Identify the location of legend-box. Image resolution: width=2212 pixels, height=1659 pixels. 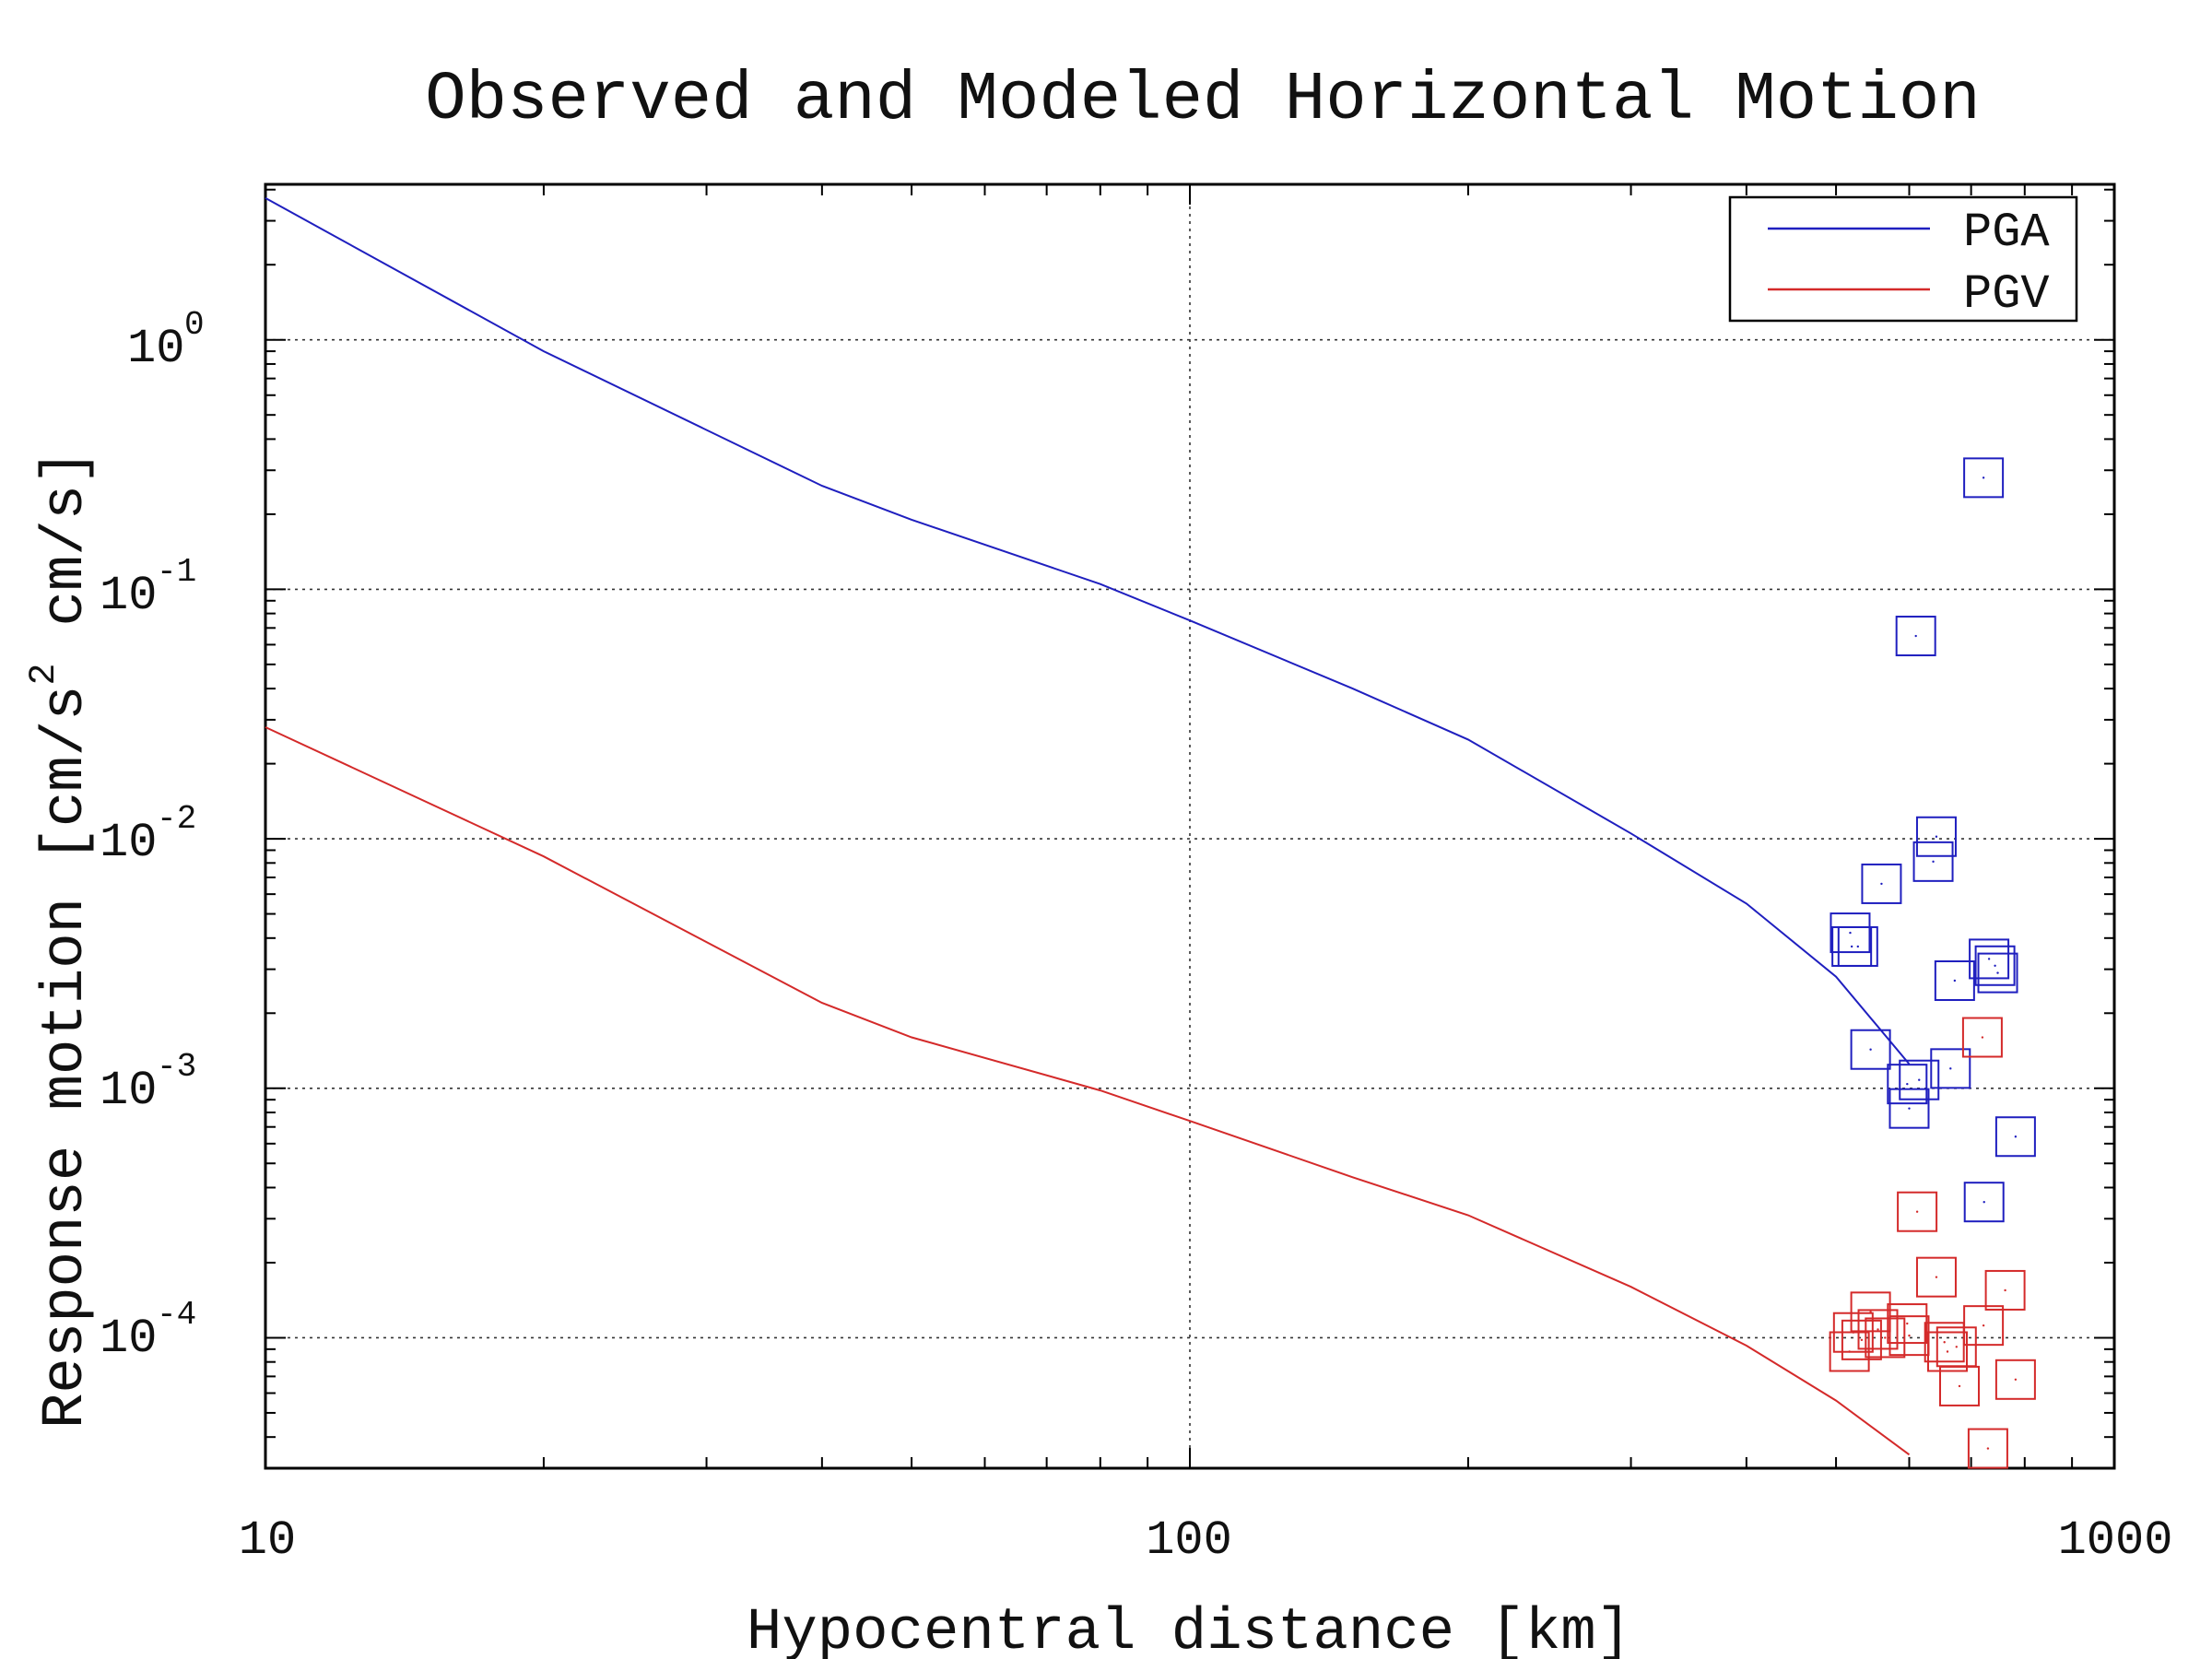
(1903, 259).